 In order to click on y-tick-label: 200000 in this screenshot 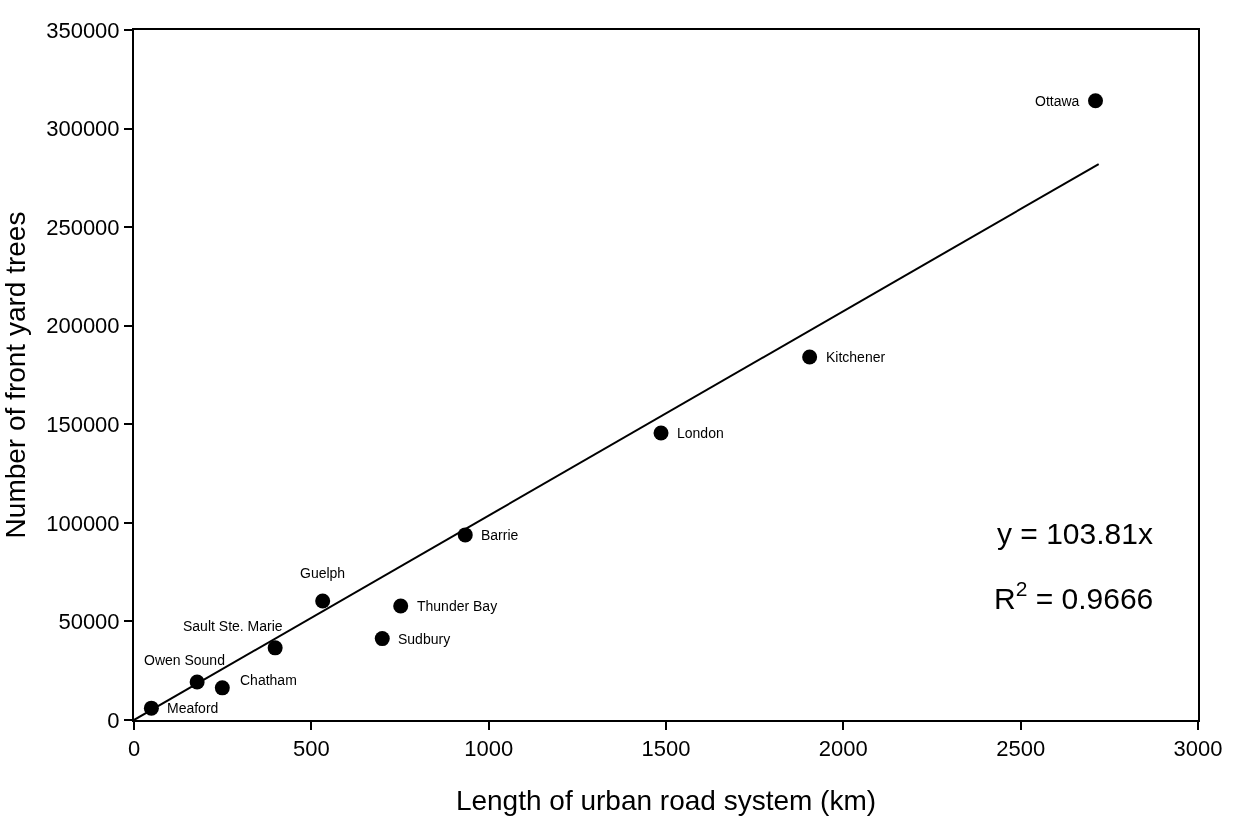, I will do `click(83, 326)`.